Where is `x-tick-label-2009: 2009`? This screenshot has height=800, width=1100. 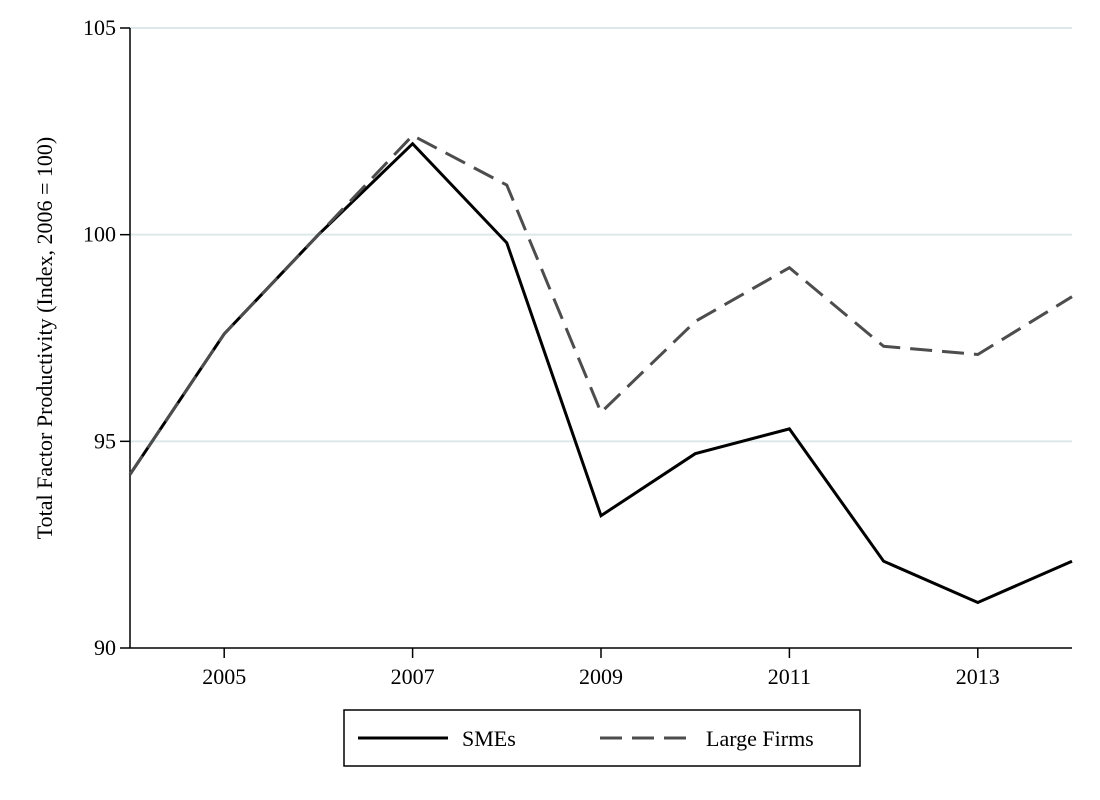 x-tick-label-2009: 2009 is located at coordinates (601, 676).